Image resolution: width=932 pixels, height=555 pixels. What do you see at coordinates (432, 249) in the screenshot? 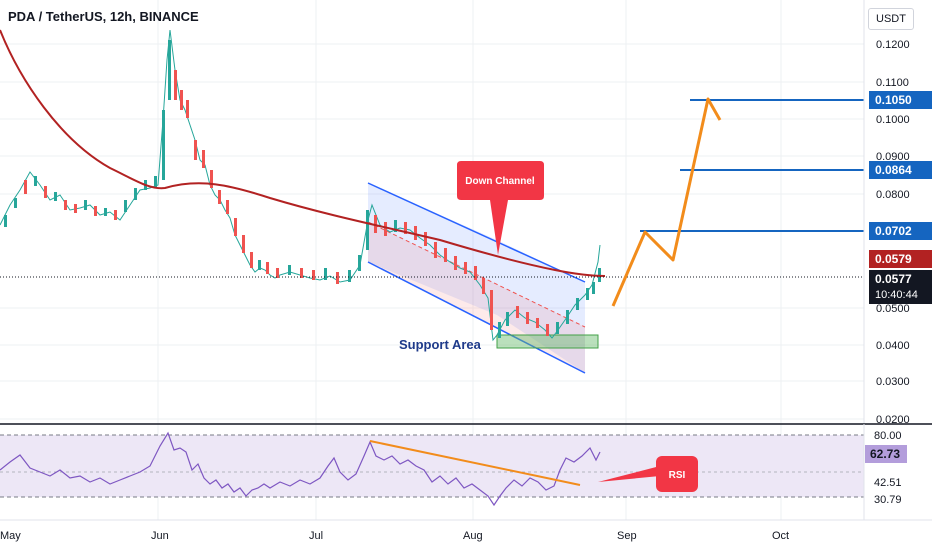
I see `channel-fill-left` at bounding box center [432, 249].